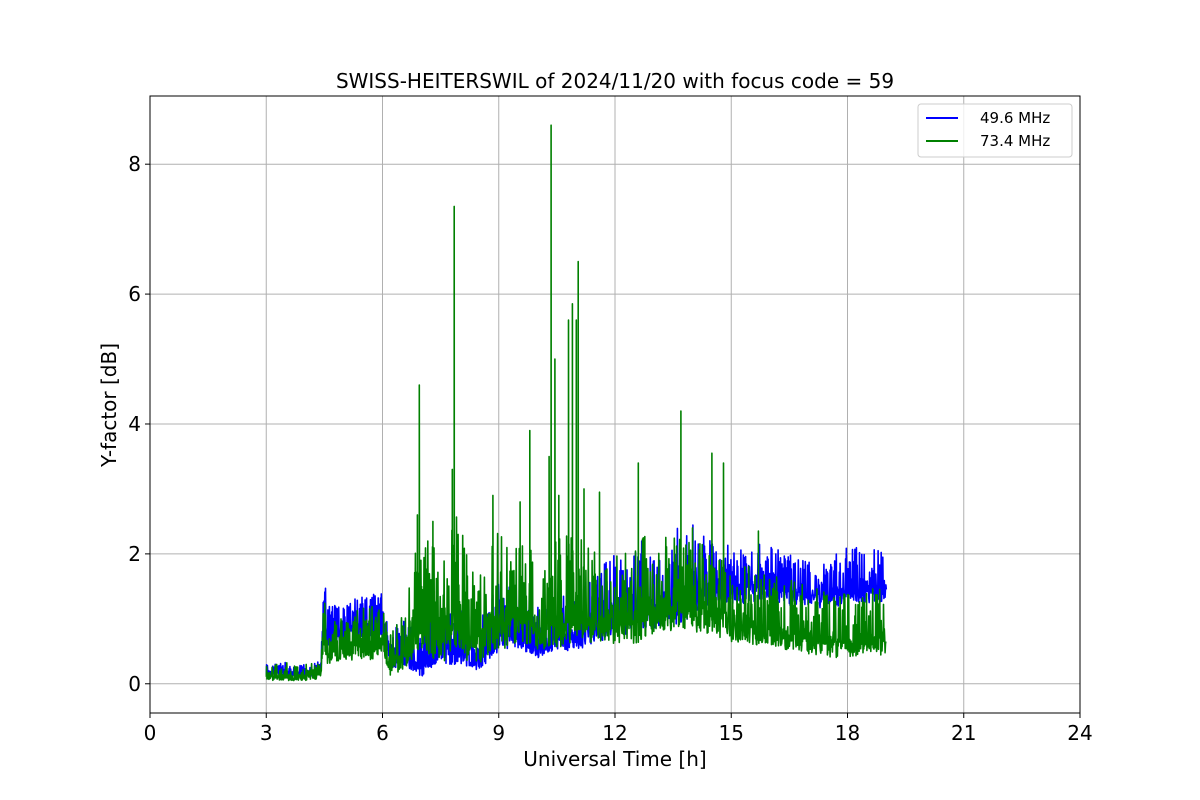 This screenshot has height=800, width=1200. What do you see at coordinates (134, 684) in the screenshot?
I see `y-tick-label: 0` at bounding box center [134, 684].